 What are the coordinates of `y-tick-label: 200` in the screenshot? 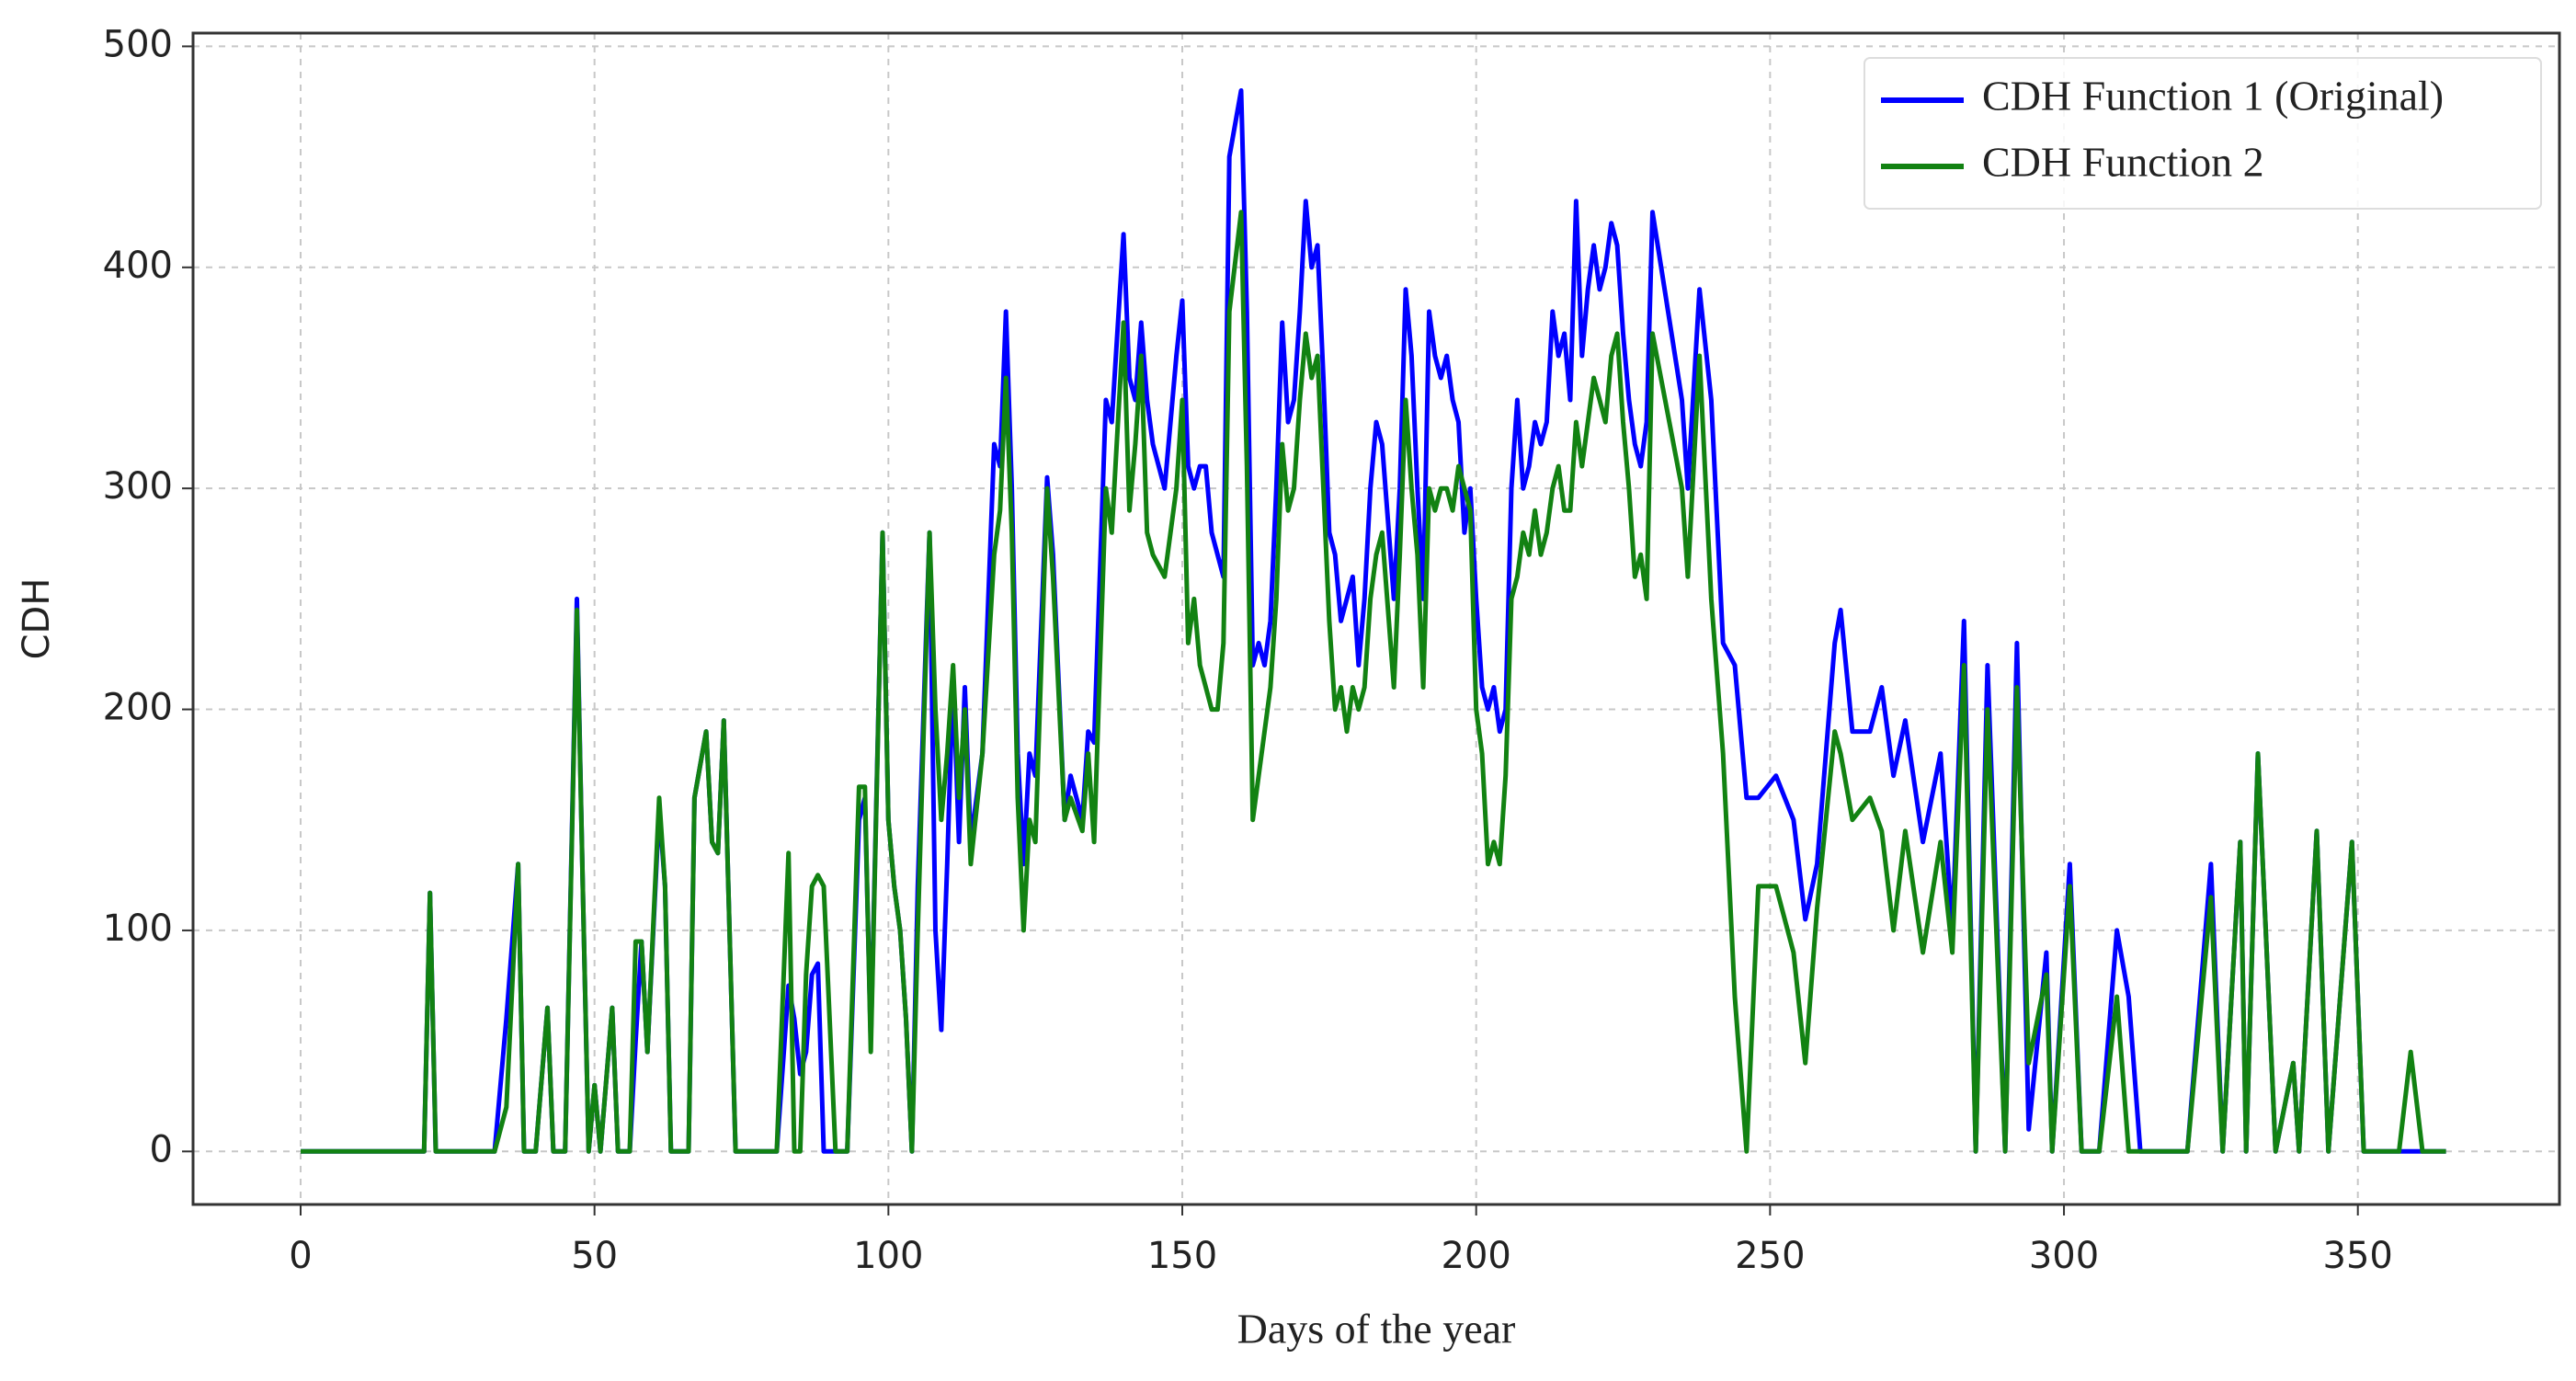 It's located at (138, 708).